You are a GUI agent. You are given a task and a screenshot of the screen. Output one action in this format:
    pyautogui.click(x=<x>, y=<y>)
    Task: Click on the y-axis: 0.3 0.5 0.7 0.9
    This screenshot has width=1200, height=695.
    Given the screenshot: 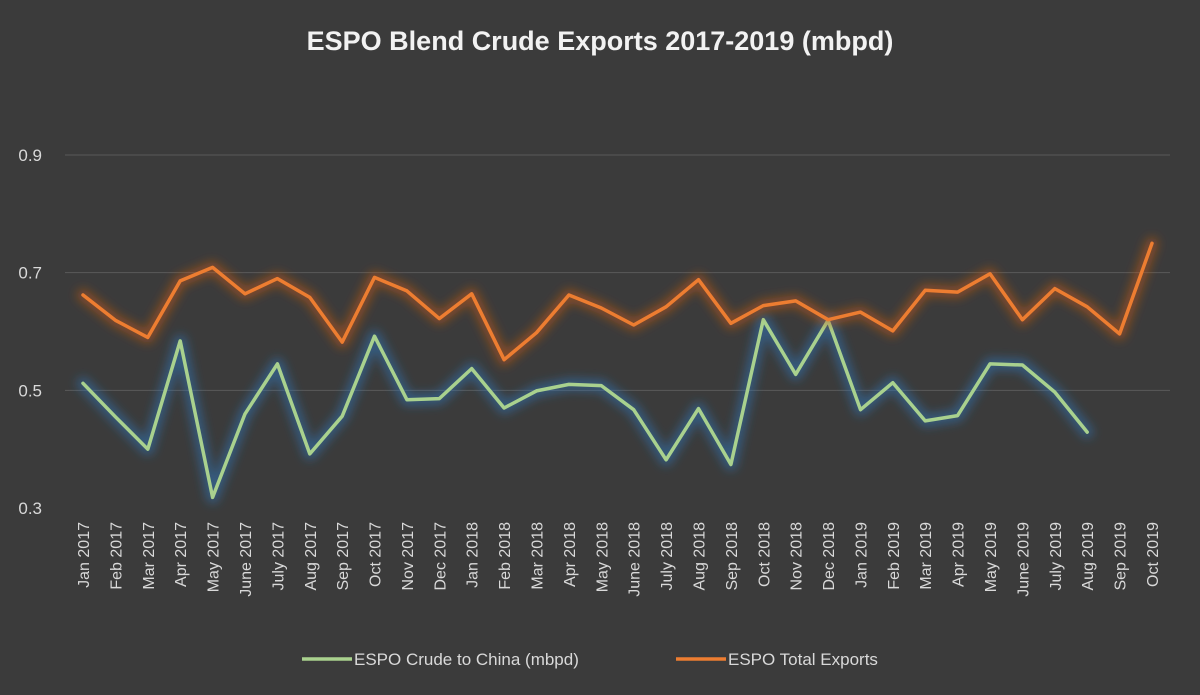 What is the action you would take?
    pyautogui.click(x=30, y=332)
    